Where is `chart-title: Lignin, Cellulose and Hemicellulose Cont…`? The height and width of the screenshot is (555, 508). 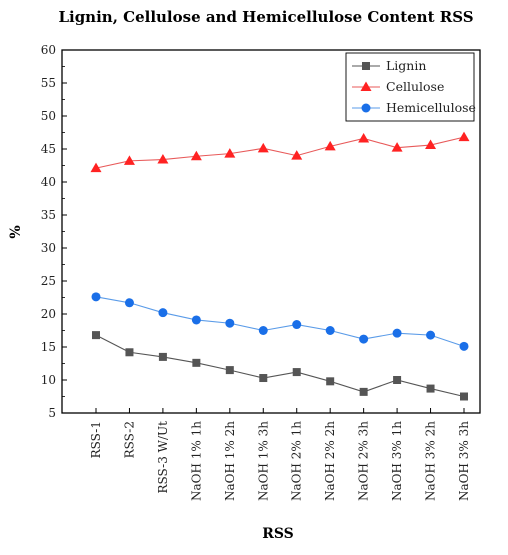 chart-title: Lignin, Cellulose and Hemicellulose Cont… is located at coordinates (265, 17).